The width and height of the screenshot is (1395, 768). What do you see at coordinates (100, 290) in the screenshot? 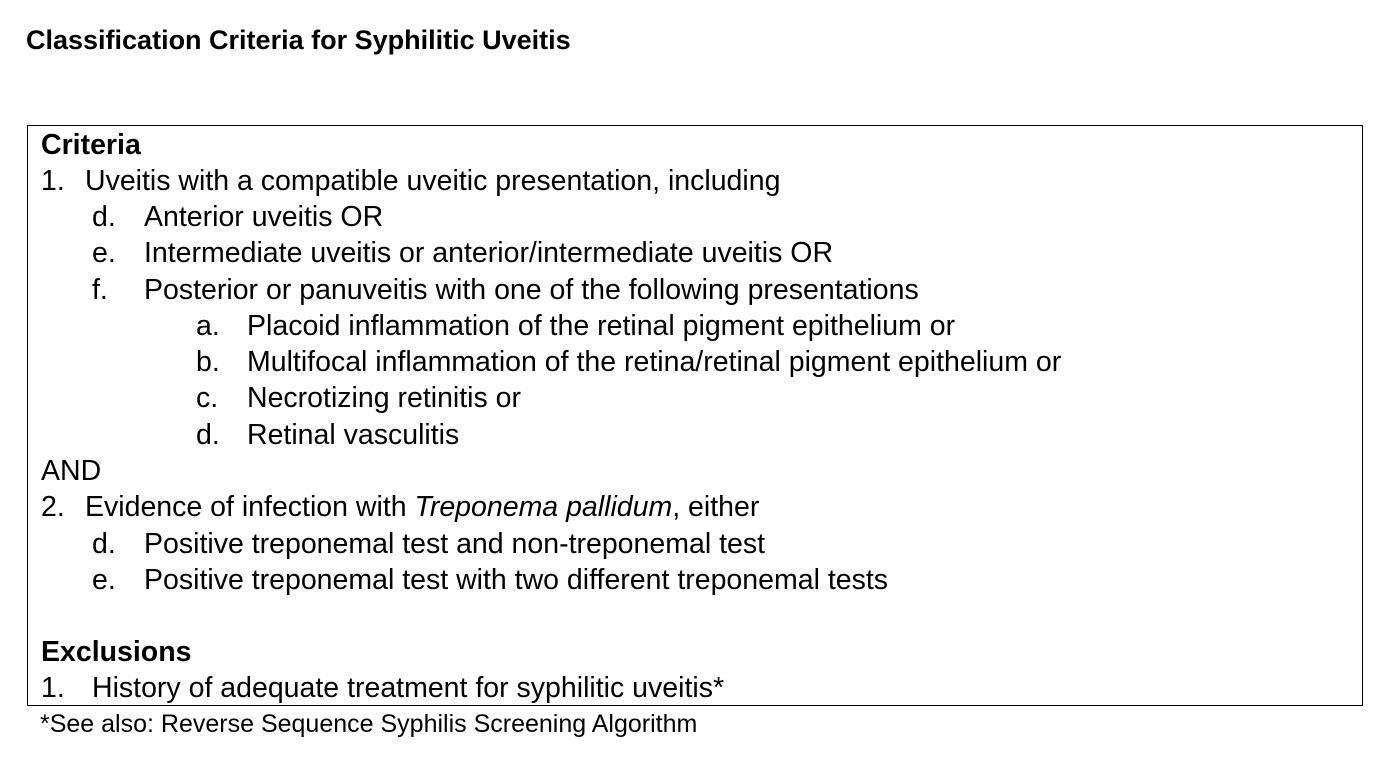
I see `sub-item-label: f.` at bounding box center [100, 290].